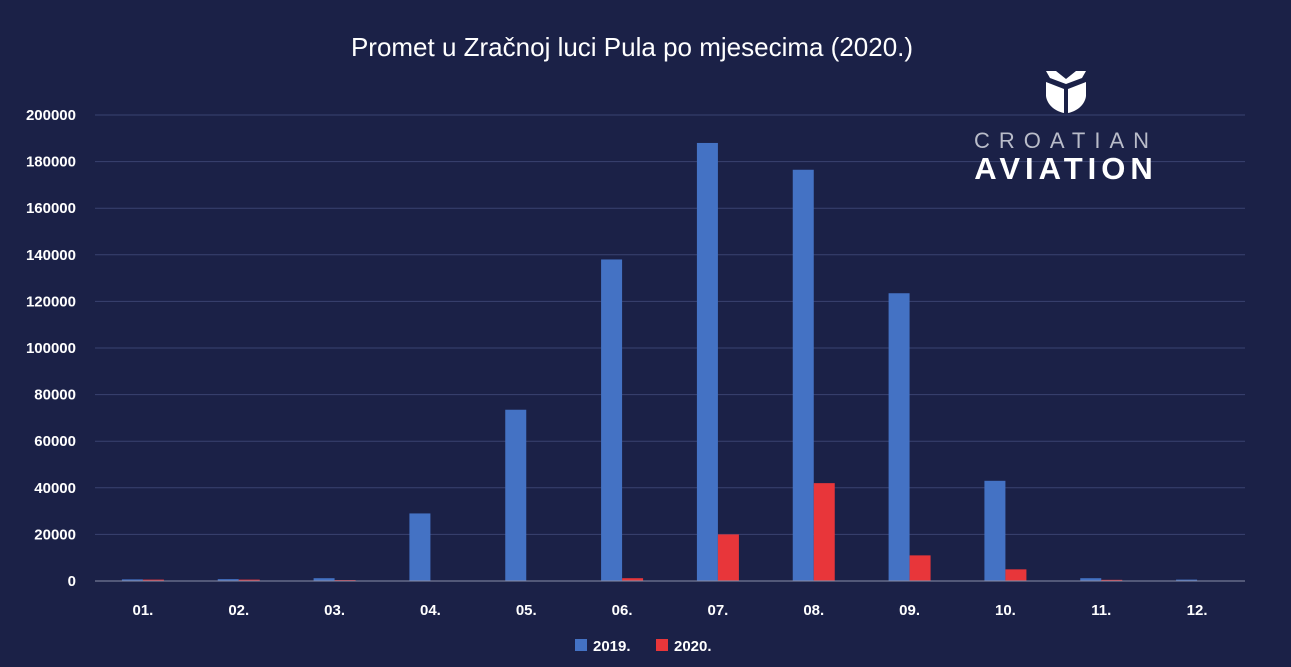  I want to click on y-tick-label: 40000, so click(55, 488).